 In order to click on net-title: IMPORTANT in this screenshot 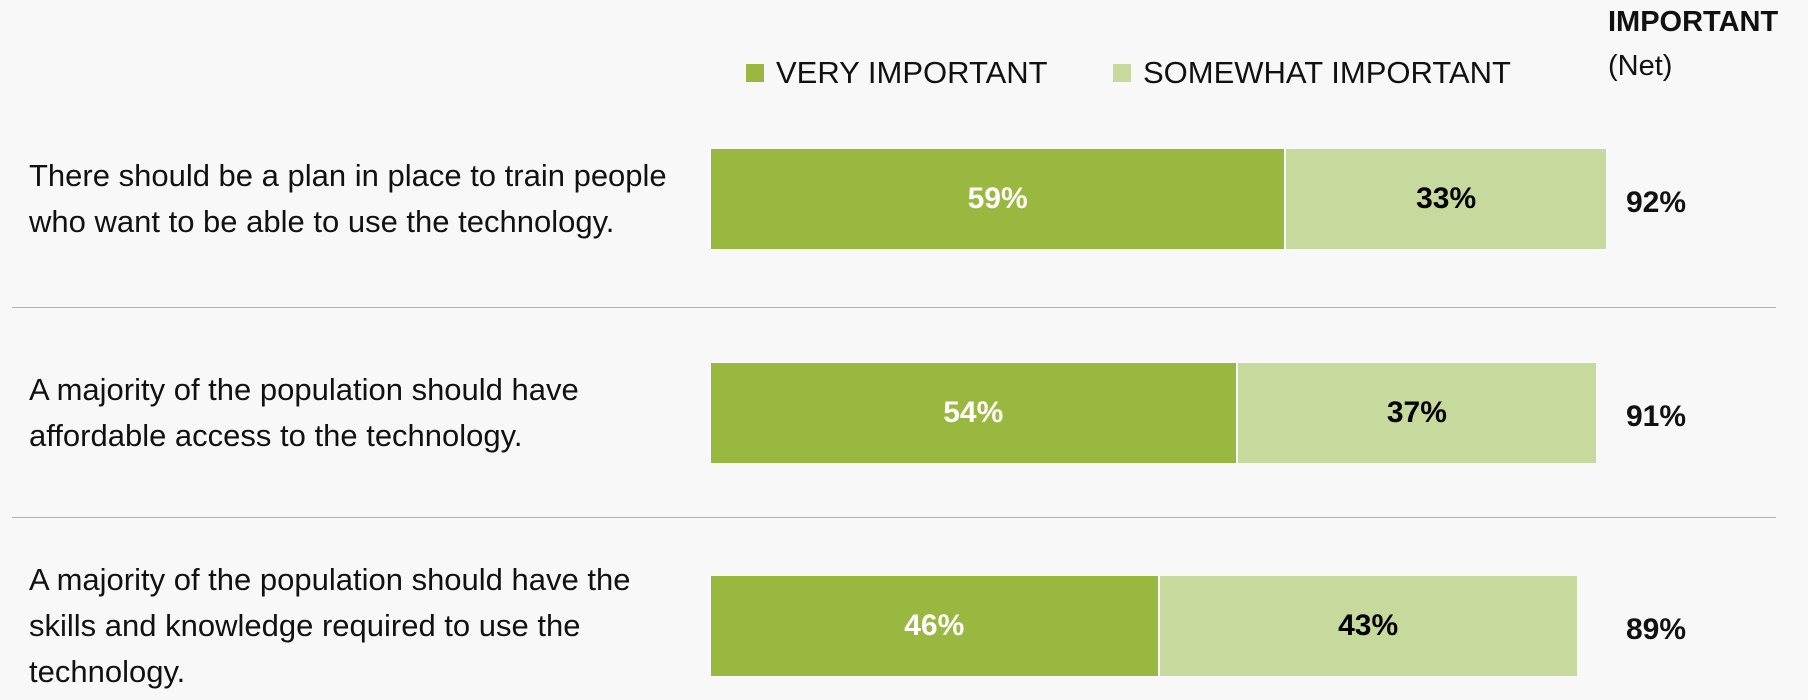, I will do `click(1693, 22)`.